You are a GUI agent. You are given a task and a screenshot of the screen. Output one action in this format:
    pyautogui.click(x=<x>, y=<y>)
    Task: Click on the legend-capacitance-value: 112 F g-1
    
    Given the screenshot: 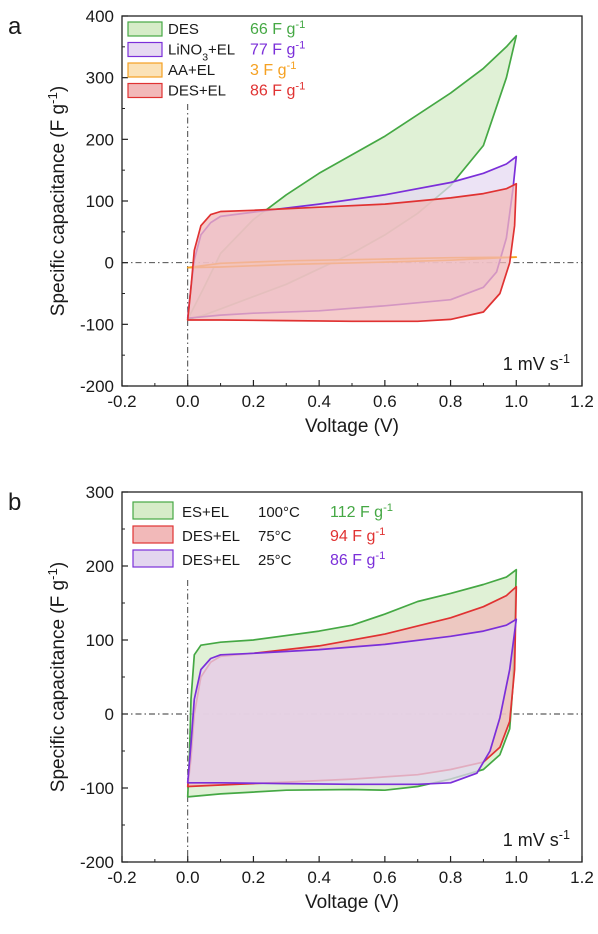 What is the action you would take?
    pyautogui.click(x=361, y=511)
    